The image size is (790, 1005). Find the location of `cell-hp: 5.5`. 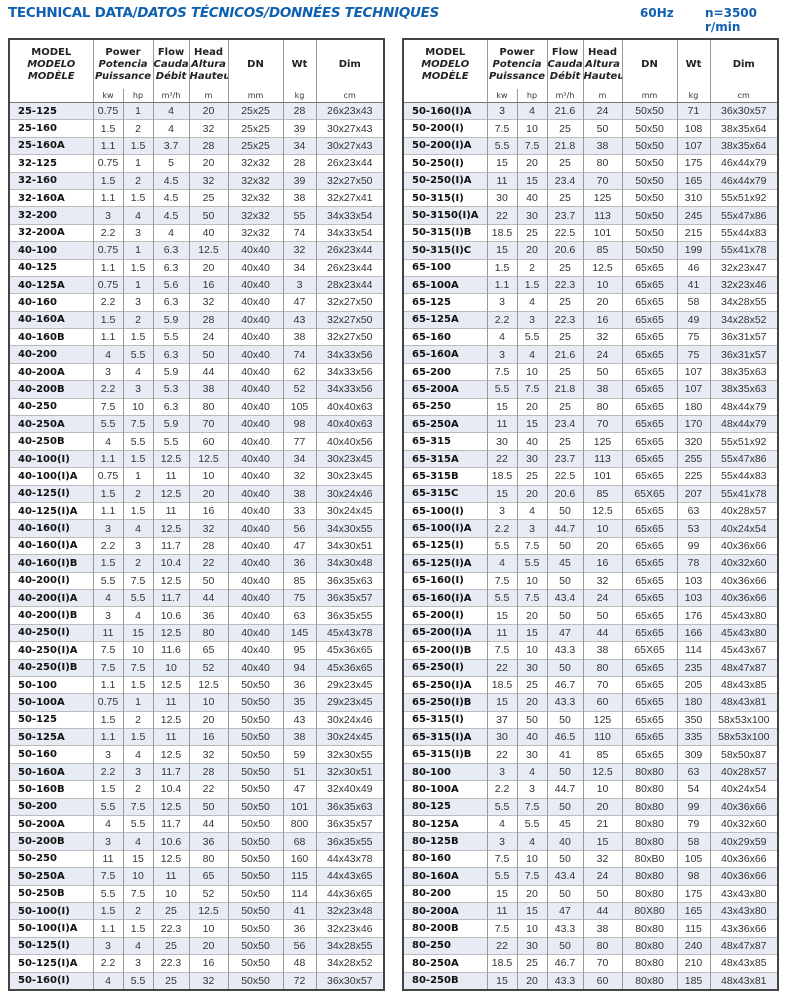

cell-hp: 5.5 is located at coordinates (138, 597).